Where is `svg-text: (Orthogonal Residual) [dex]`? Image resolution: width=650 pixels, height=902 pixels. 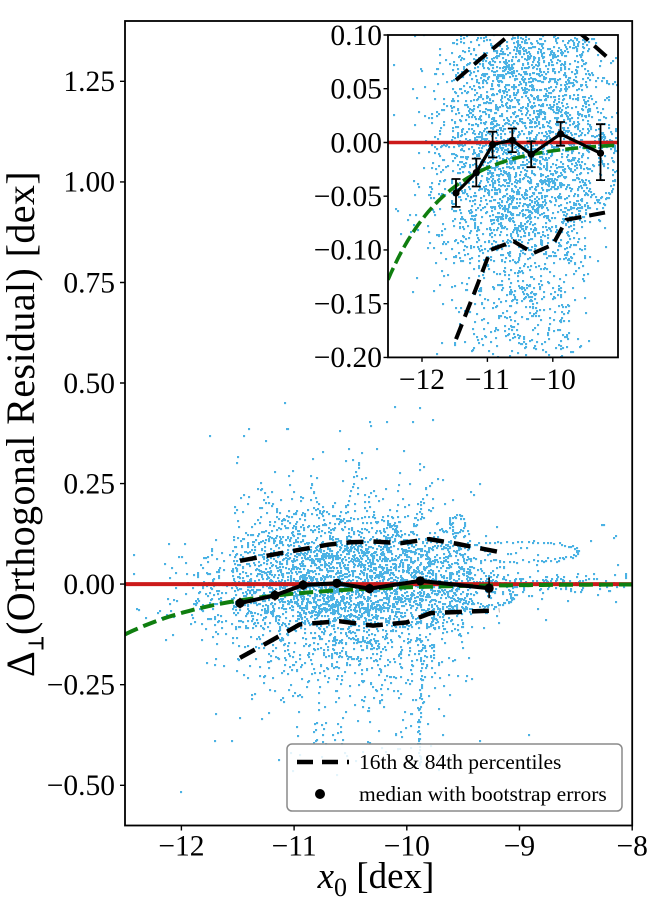 svg-text: (Orthogonal Residual) [dex] is located at coordinates (21, 403).